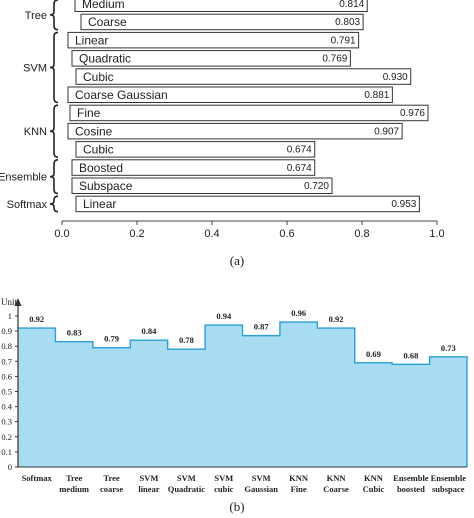 The height and width of the screenshot is (518, 474). I want to click on x-tick-label: Fine, so click(299, 489).